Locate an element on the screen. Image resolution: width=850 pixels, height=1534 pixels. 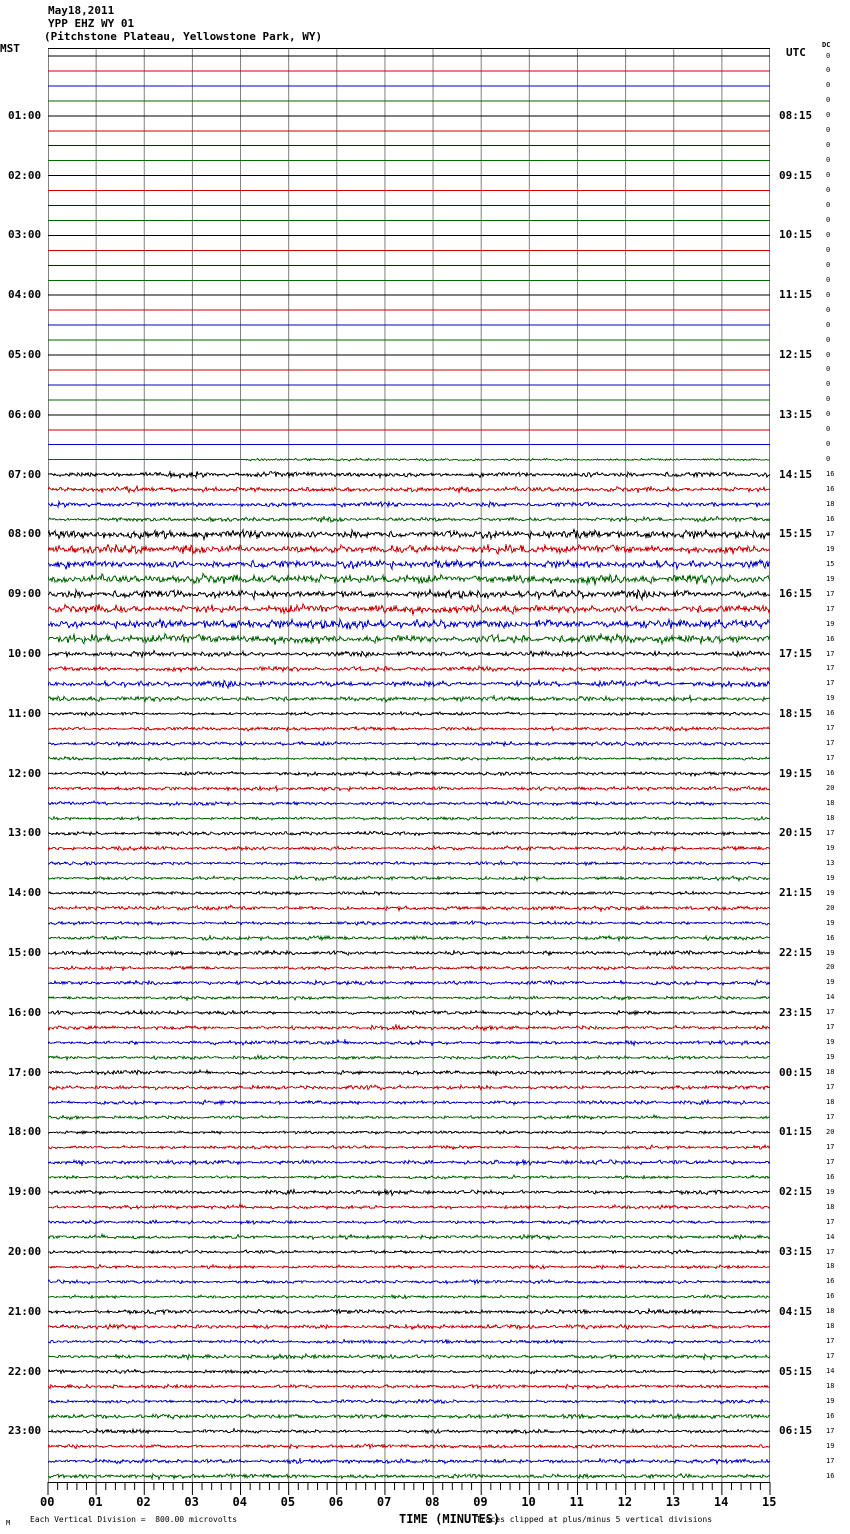
left-hour-label-1200: 12:00 is located at coordinates (25, 773).